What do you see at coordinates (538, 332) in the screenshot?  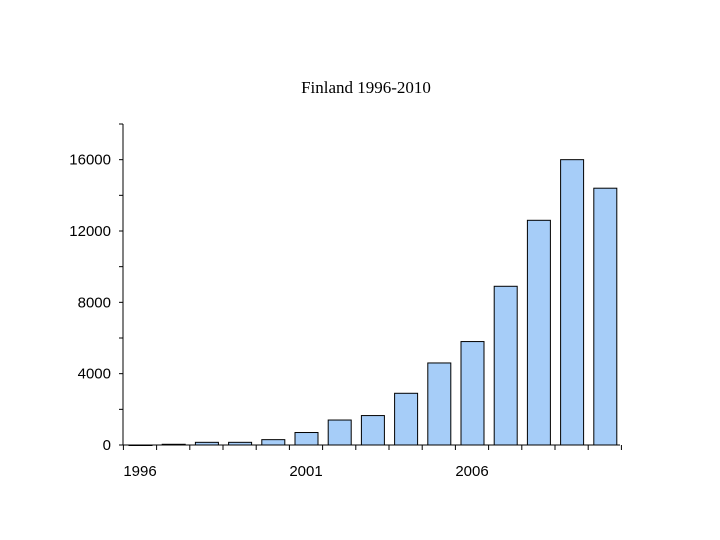 I see `bar-2008` at bounding box center [538, 332].